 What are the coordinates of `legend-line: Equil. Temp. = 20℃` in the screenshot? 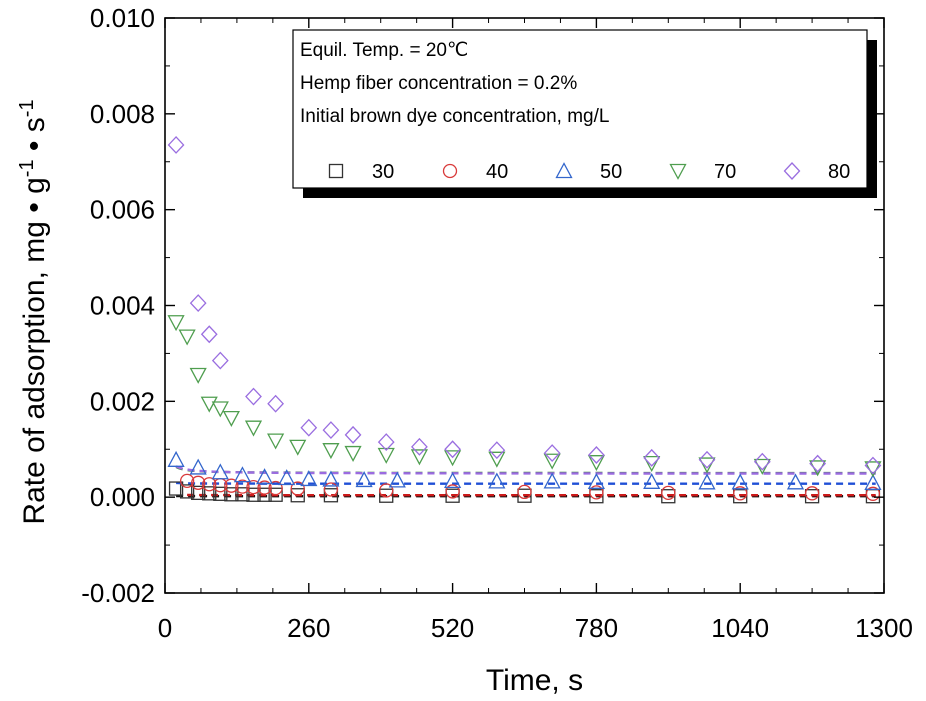 It's located at (384, 50).